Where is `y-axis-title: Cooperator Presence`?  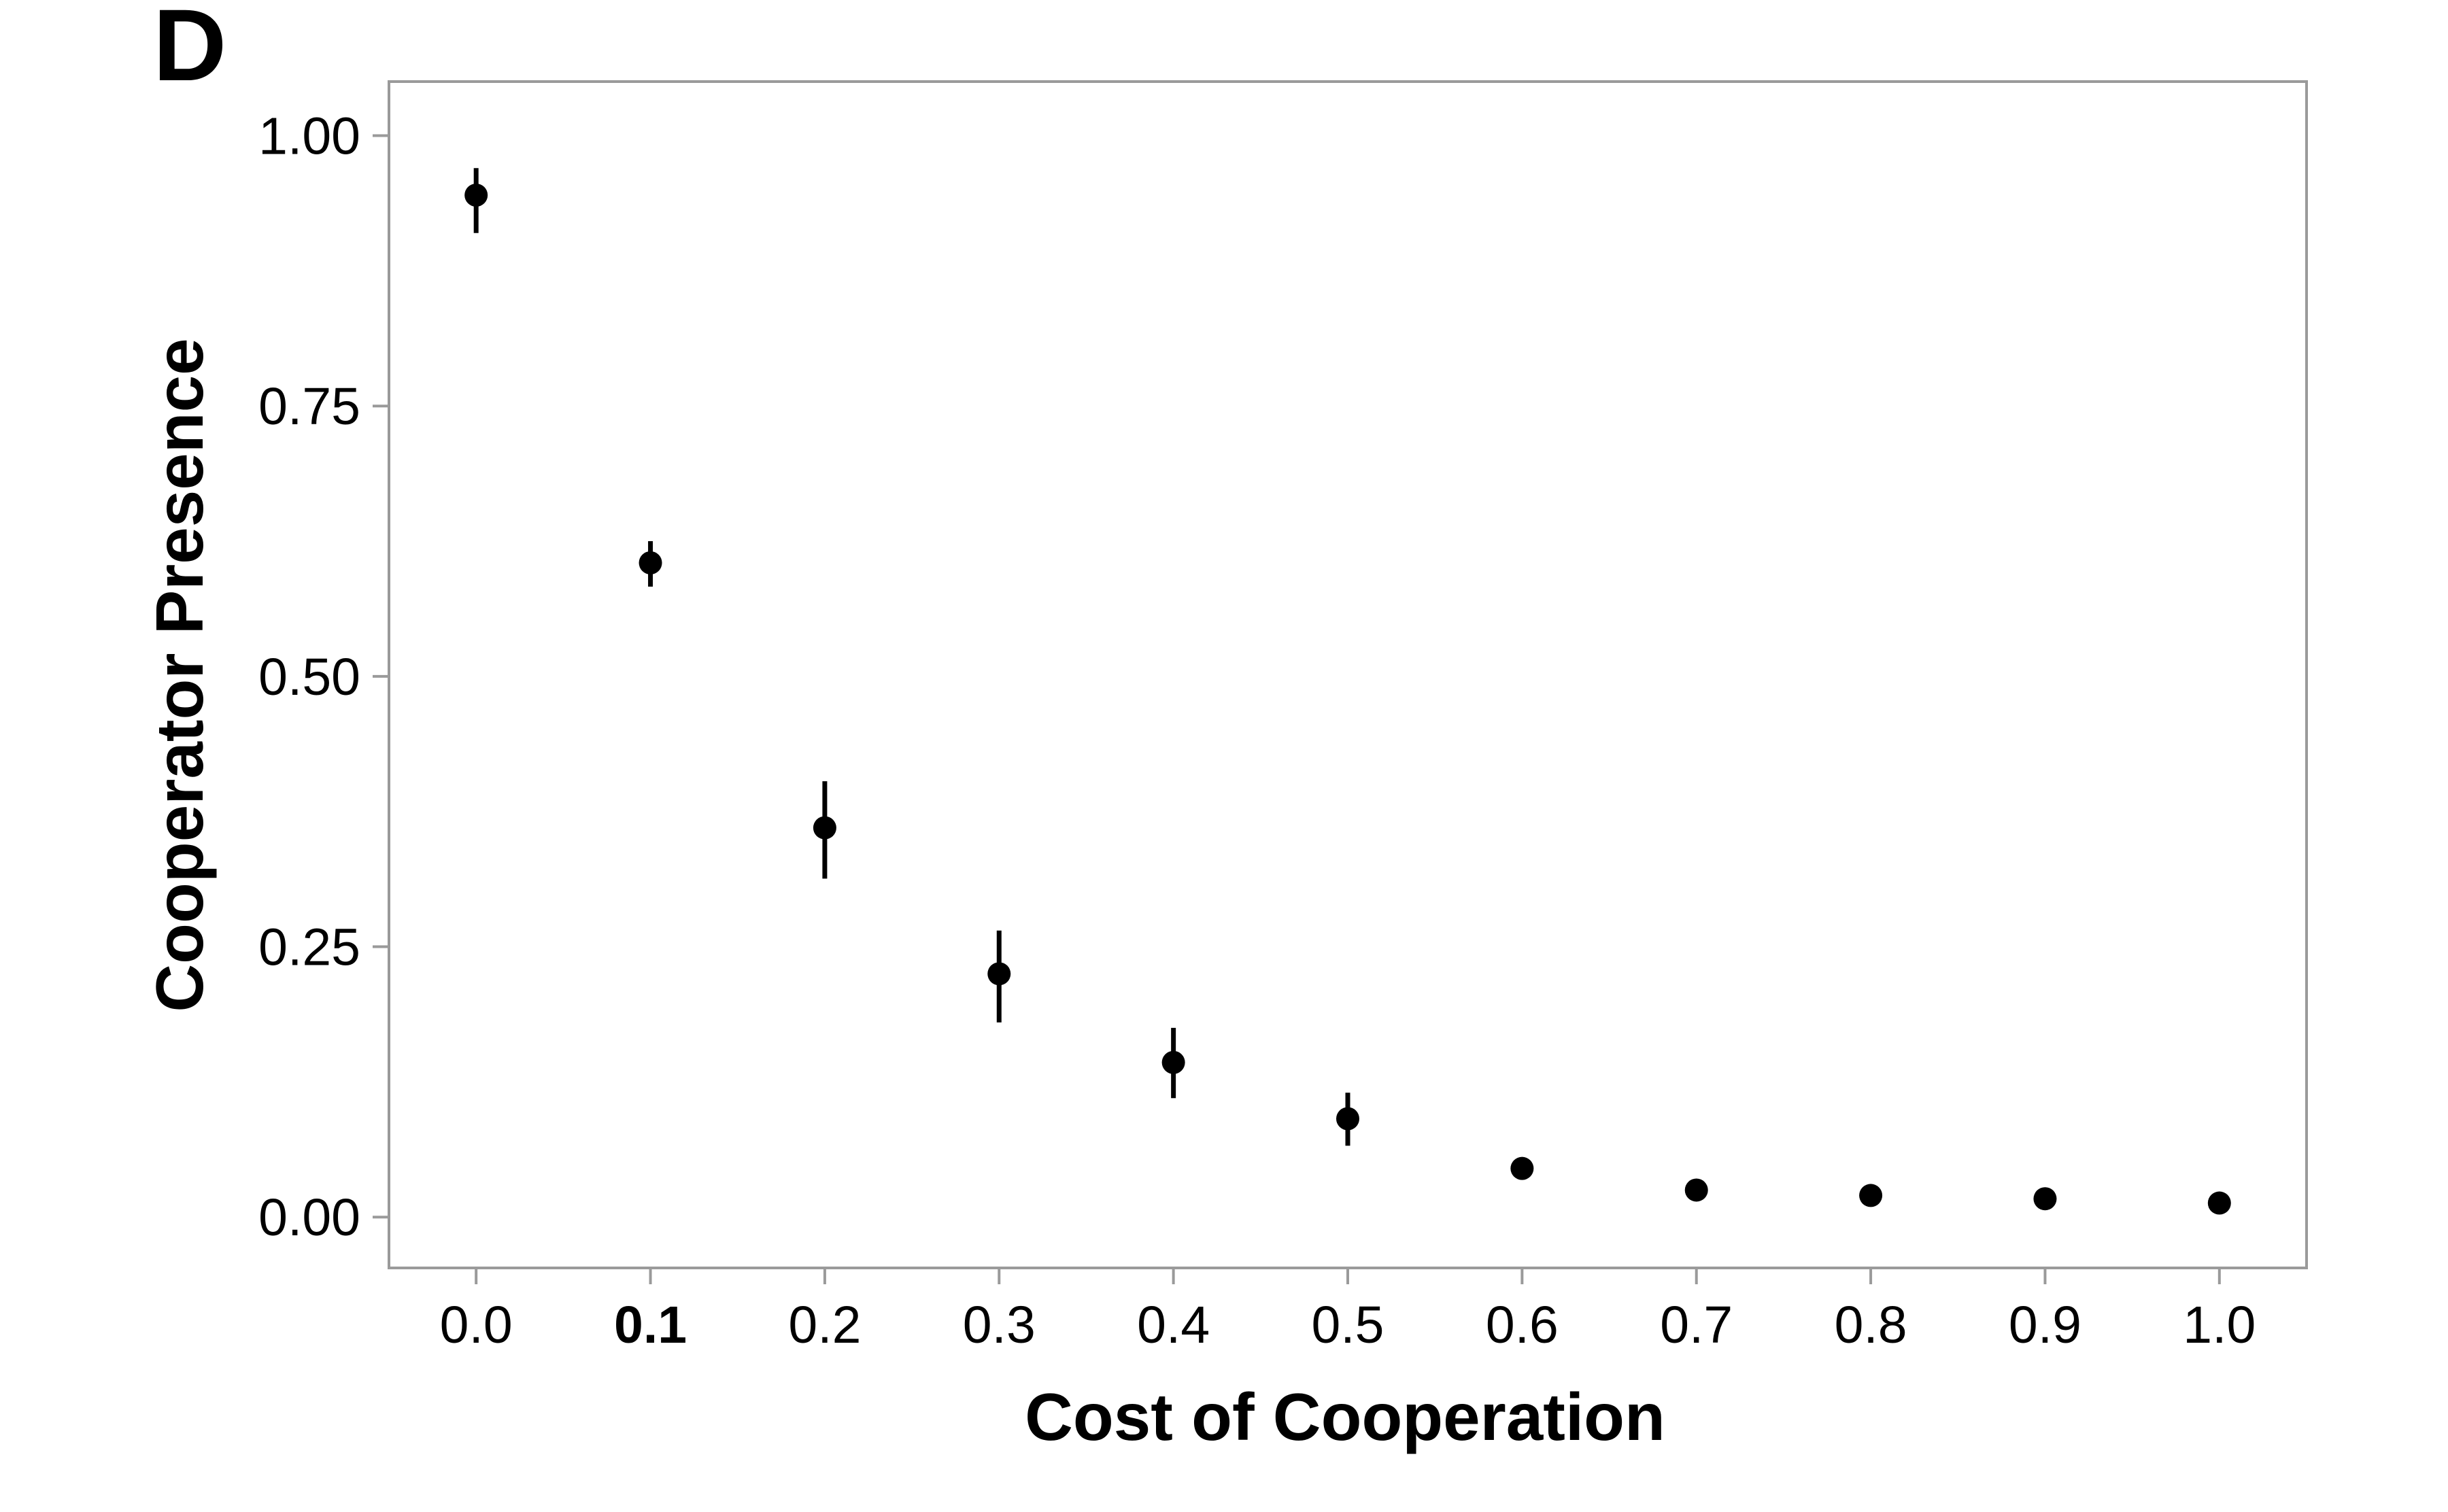 y-axis-title: Cooperator Presence is located at coordinates (180, 675).